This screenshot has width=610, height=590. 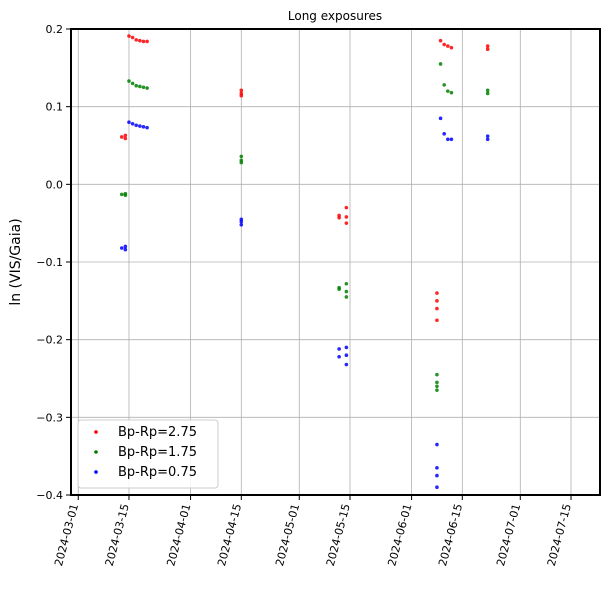 I want to click on x-tick-label: 2024-03-15, so click(x=117, y=534).